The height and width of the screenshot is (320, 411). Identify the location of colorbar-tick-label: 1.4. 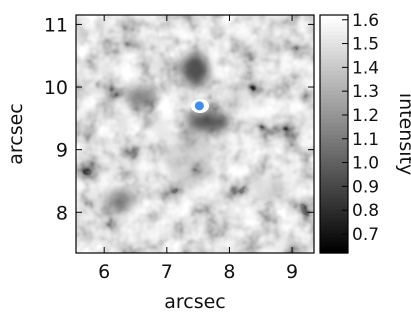
(365, 68).